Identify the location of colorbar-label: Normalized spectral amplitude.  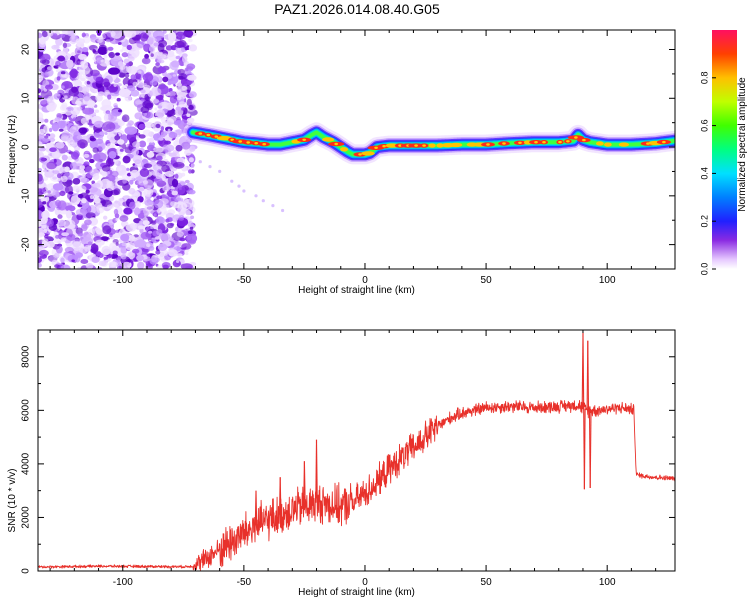
(742, 144).